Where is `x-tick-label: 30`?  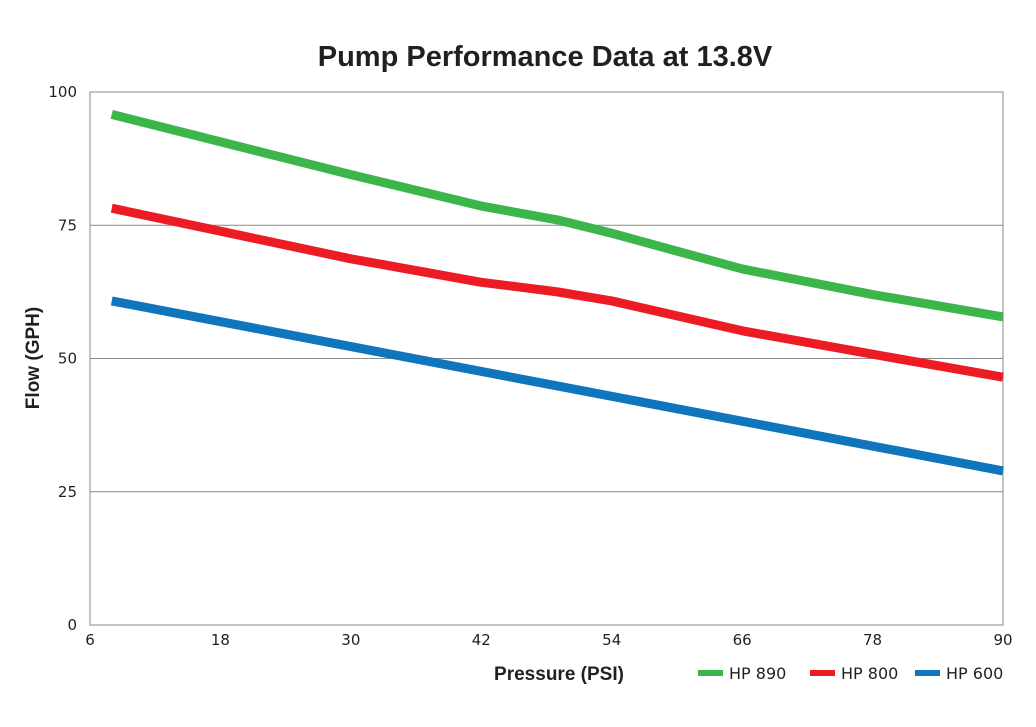 x-tick-label: 30 is located at coordinates (350, 640).